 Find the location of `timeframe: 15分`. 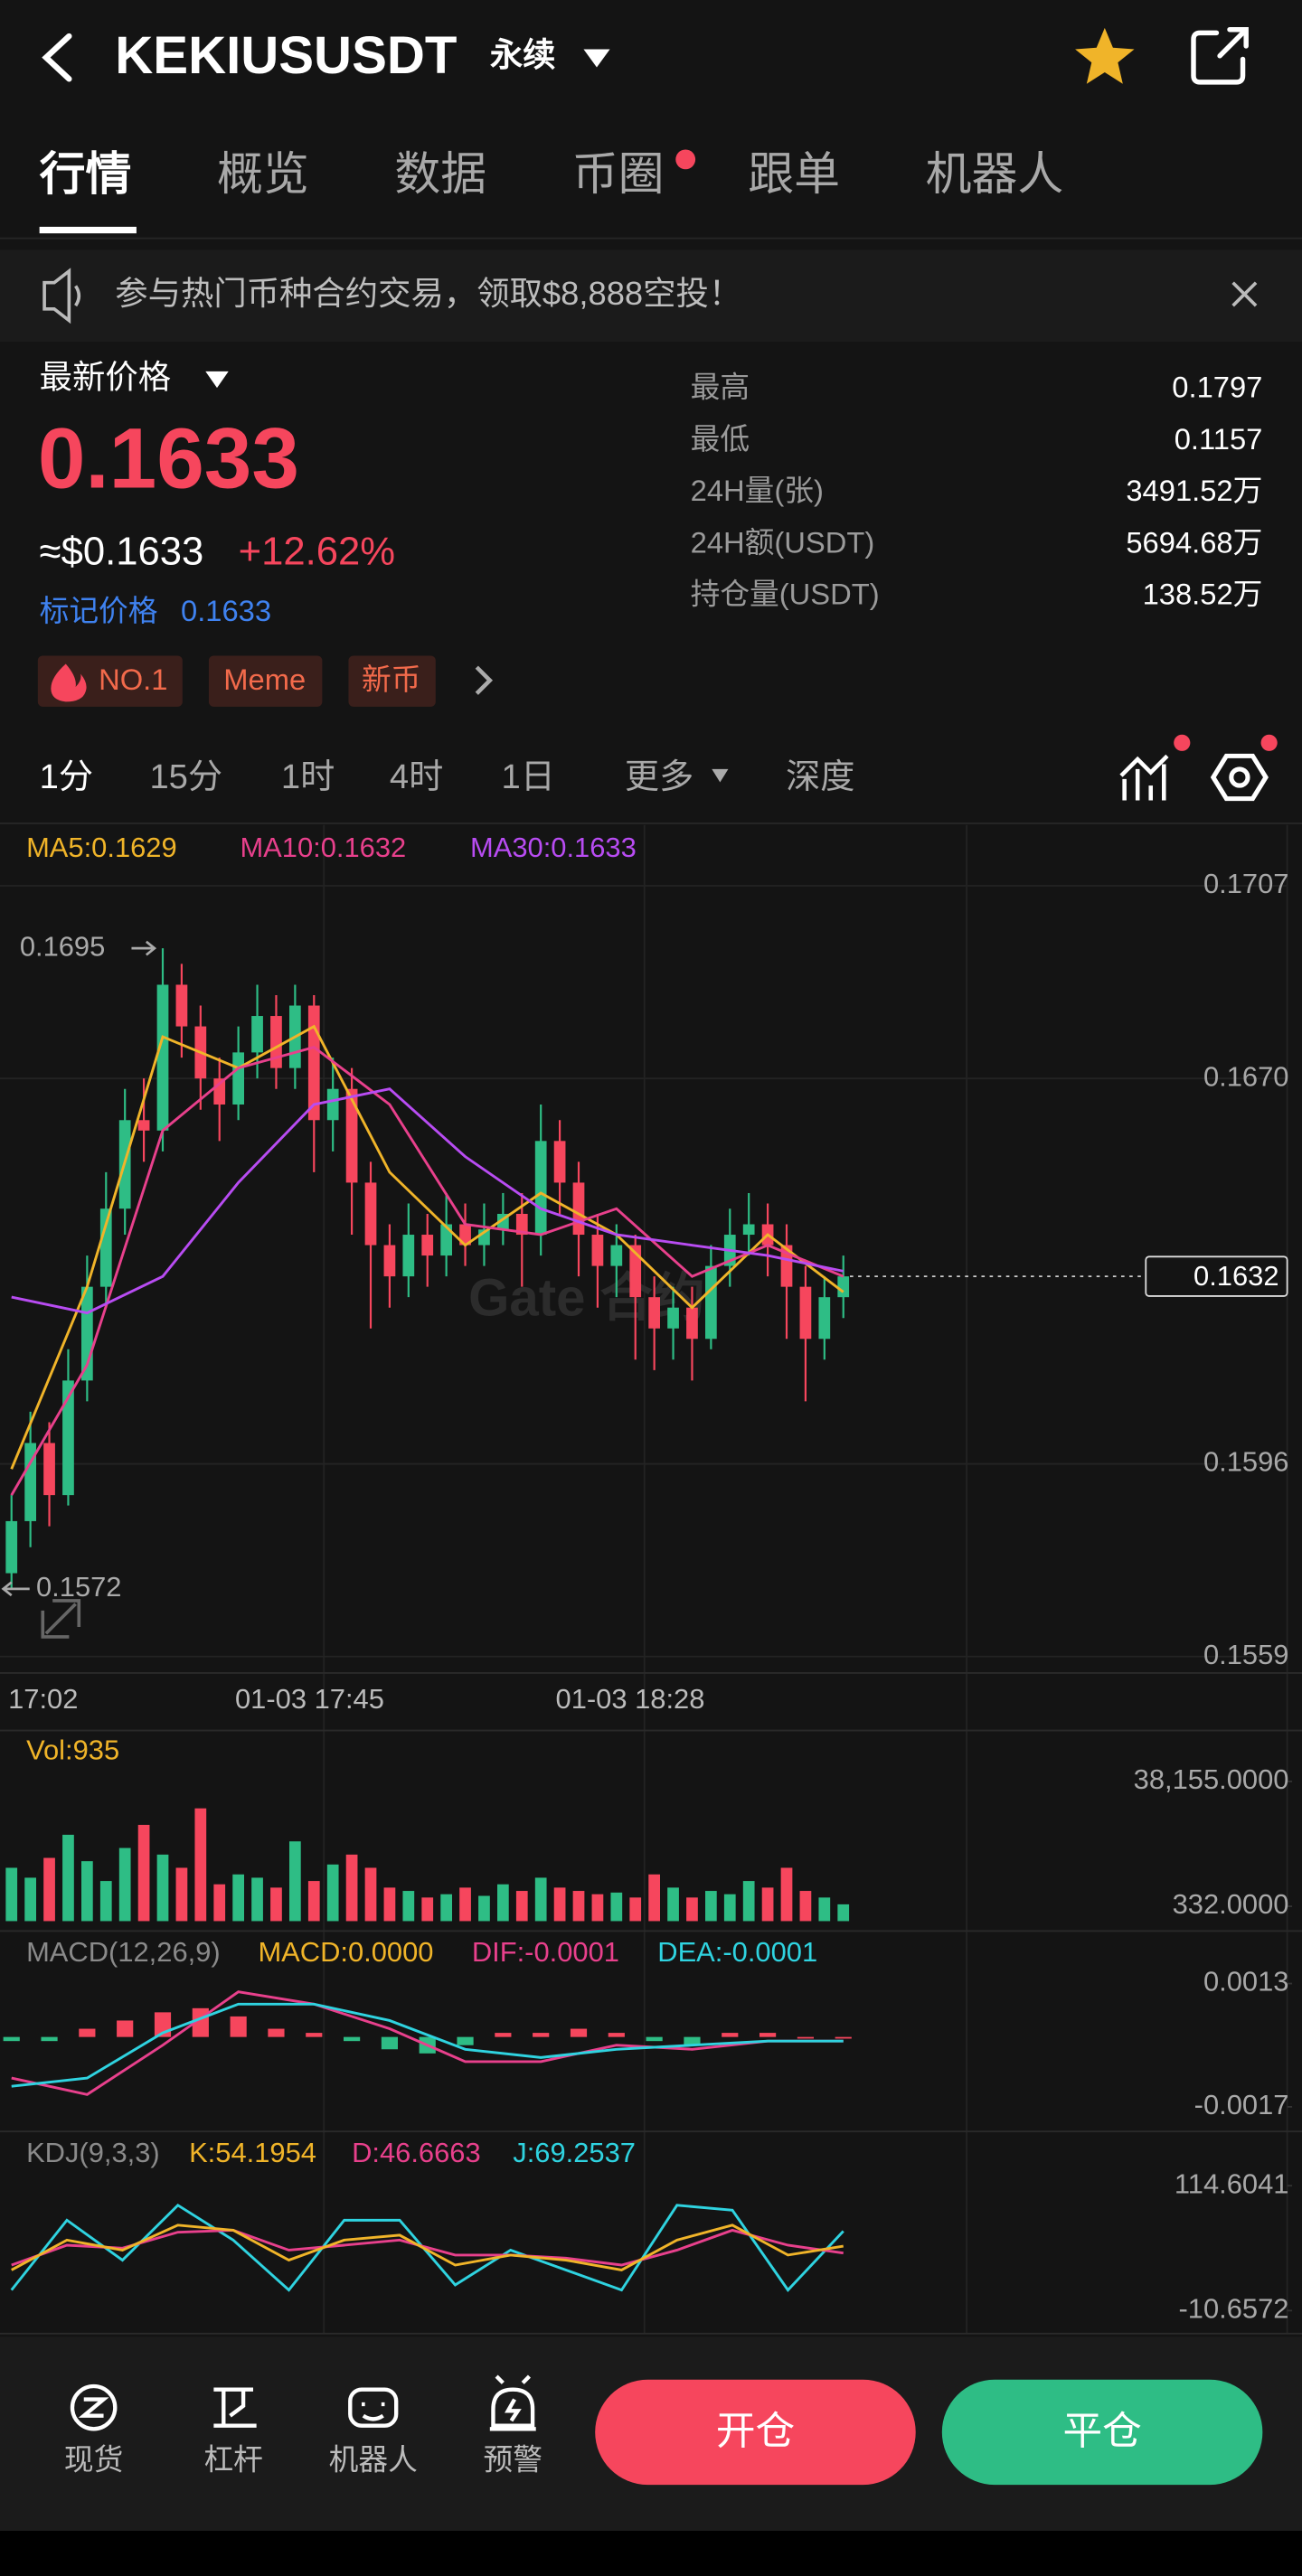

timeframe: 15分 is located at coordinates (186, 776).